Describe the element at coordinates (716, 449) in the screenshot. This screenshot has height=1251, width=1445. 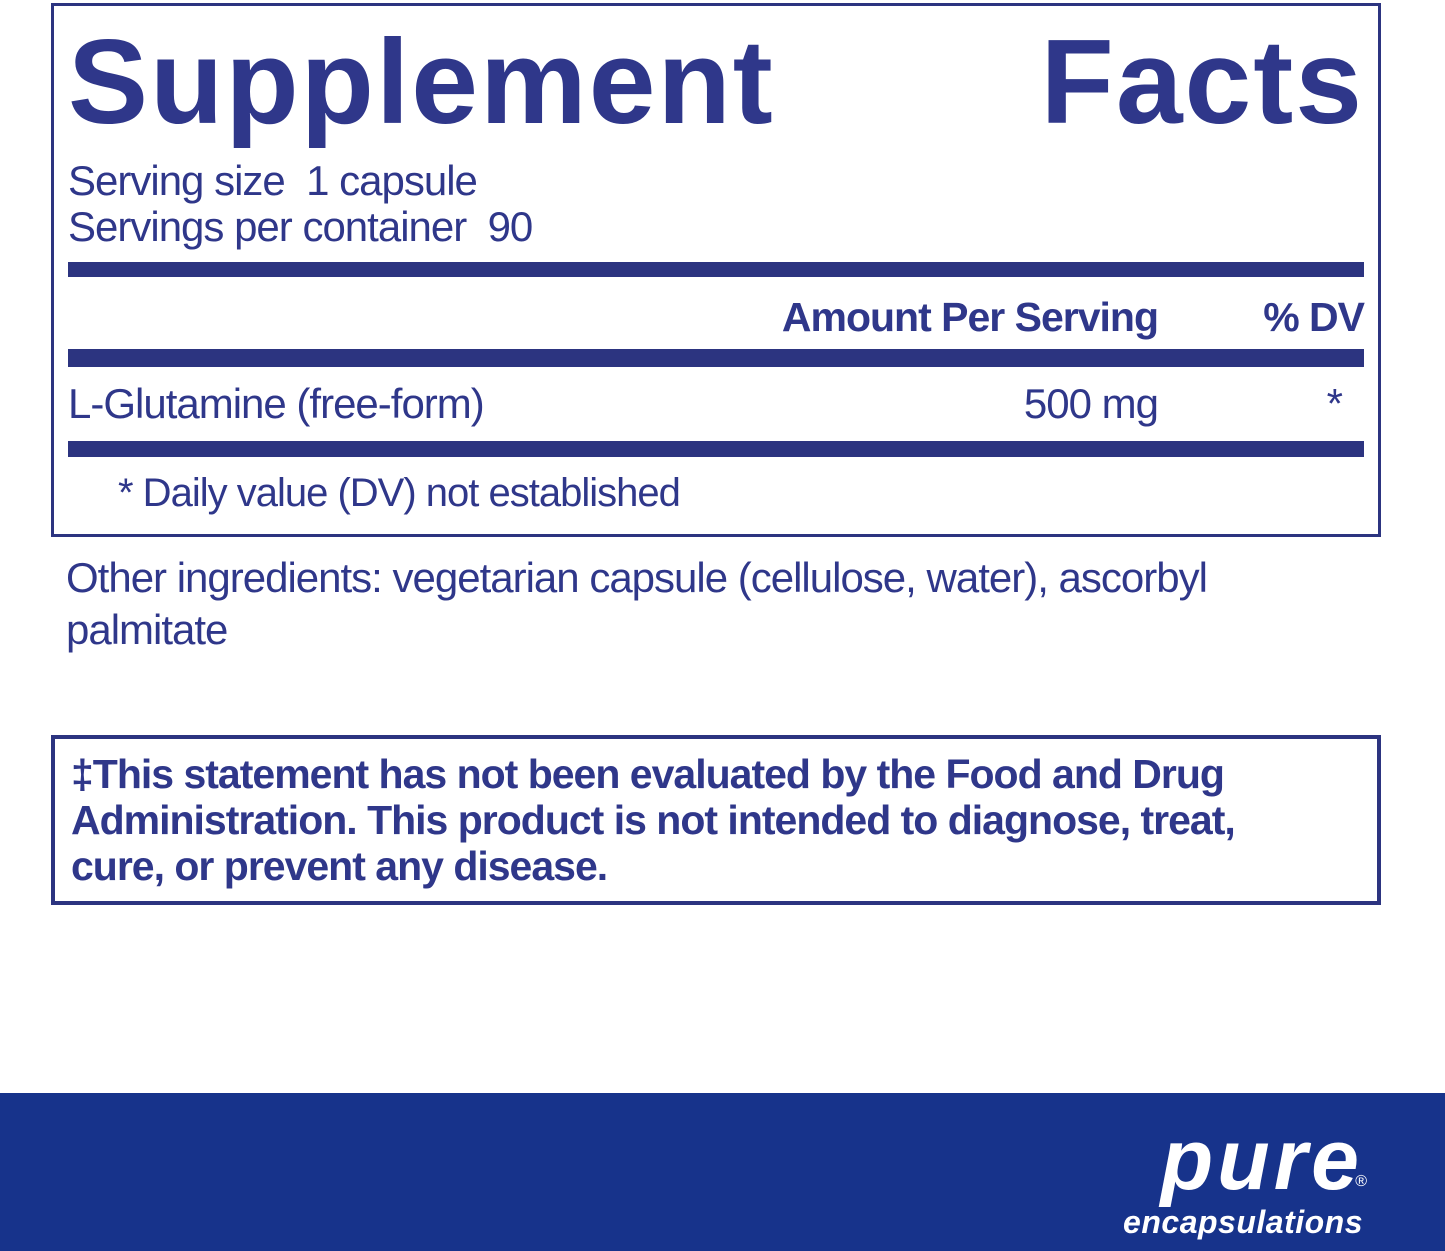
I see `divider-bar-bottom` at that location.